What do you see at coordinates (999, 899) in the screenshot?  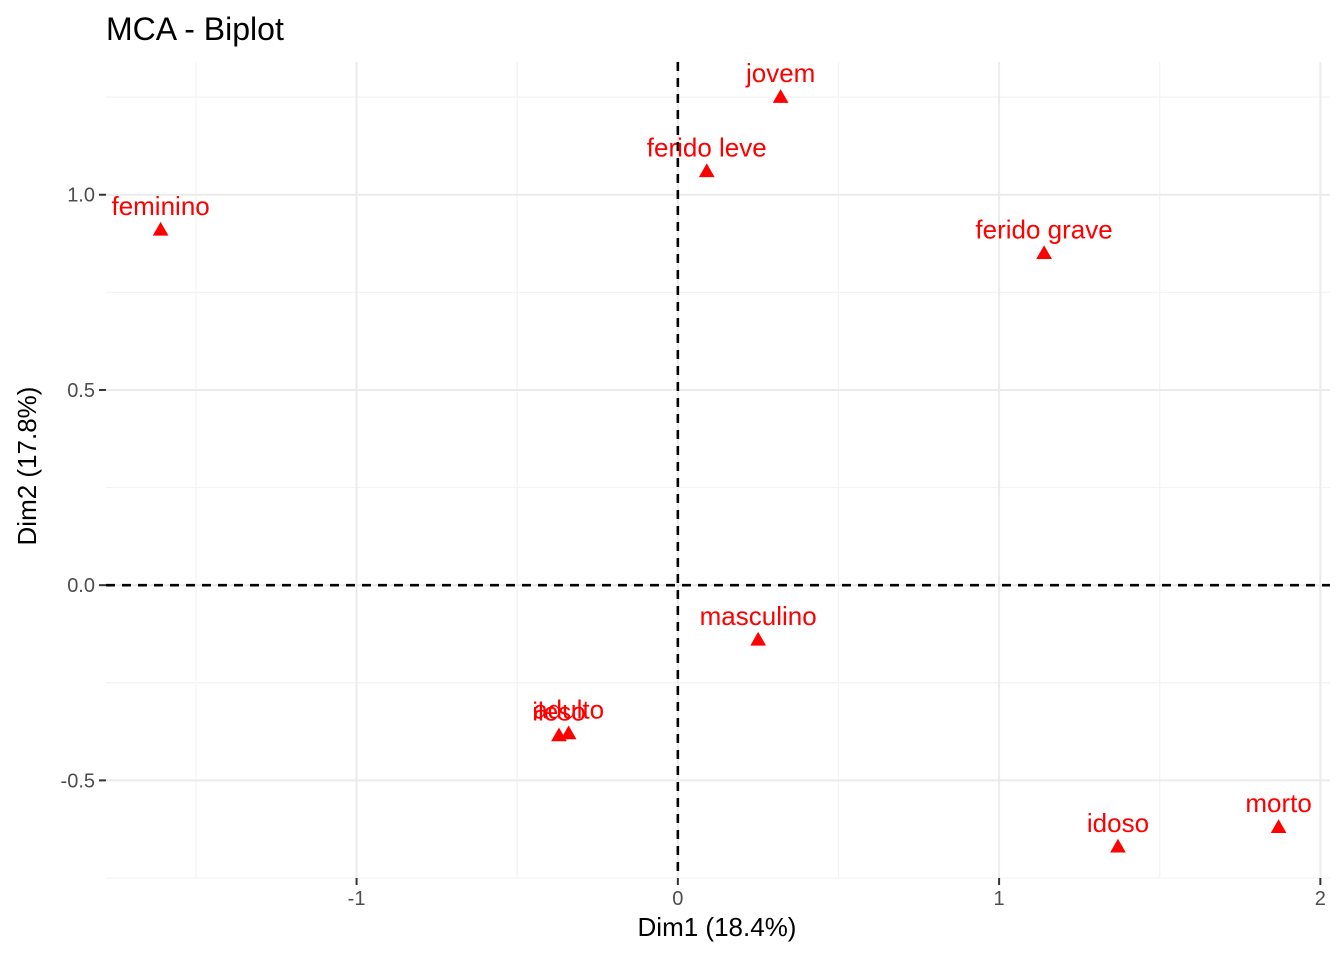 I see `x-tick-label: 1` at bounding box center [999, 899].